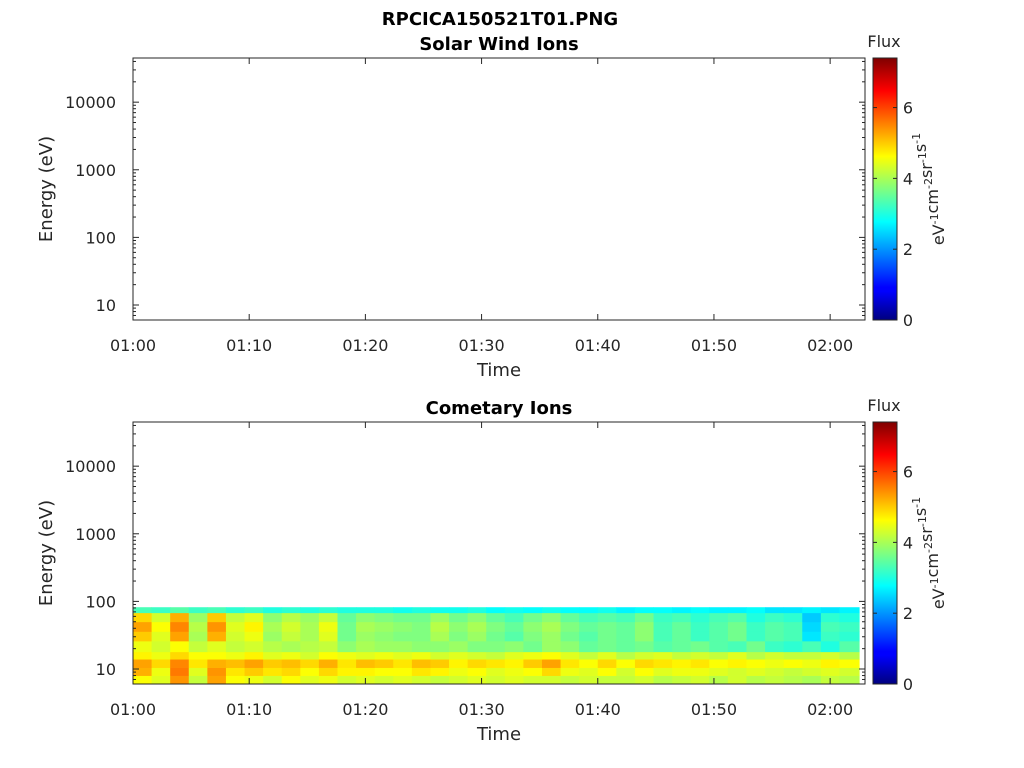 This screenshot has width=1024, height=768. What do you see at coordinates (365, 709) in the screenshot?
I see `x-tick-label: 01:20` at bounding box center [365, 709].